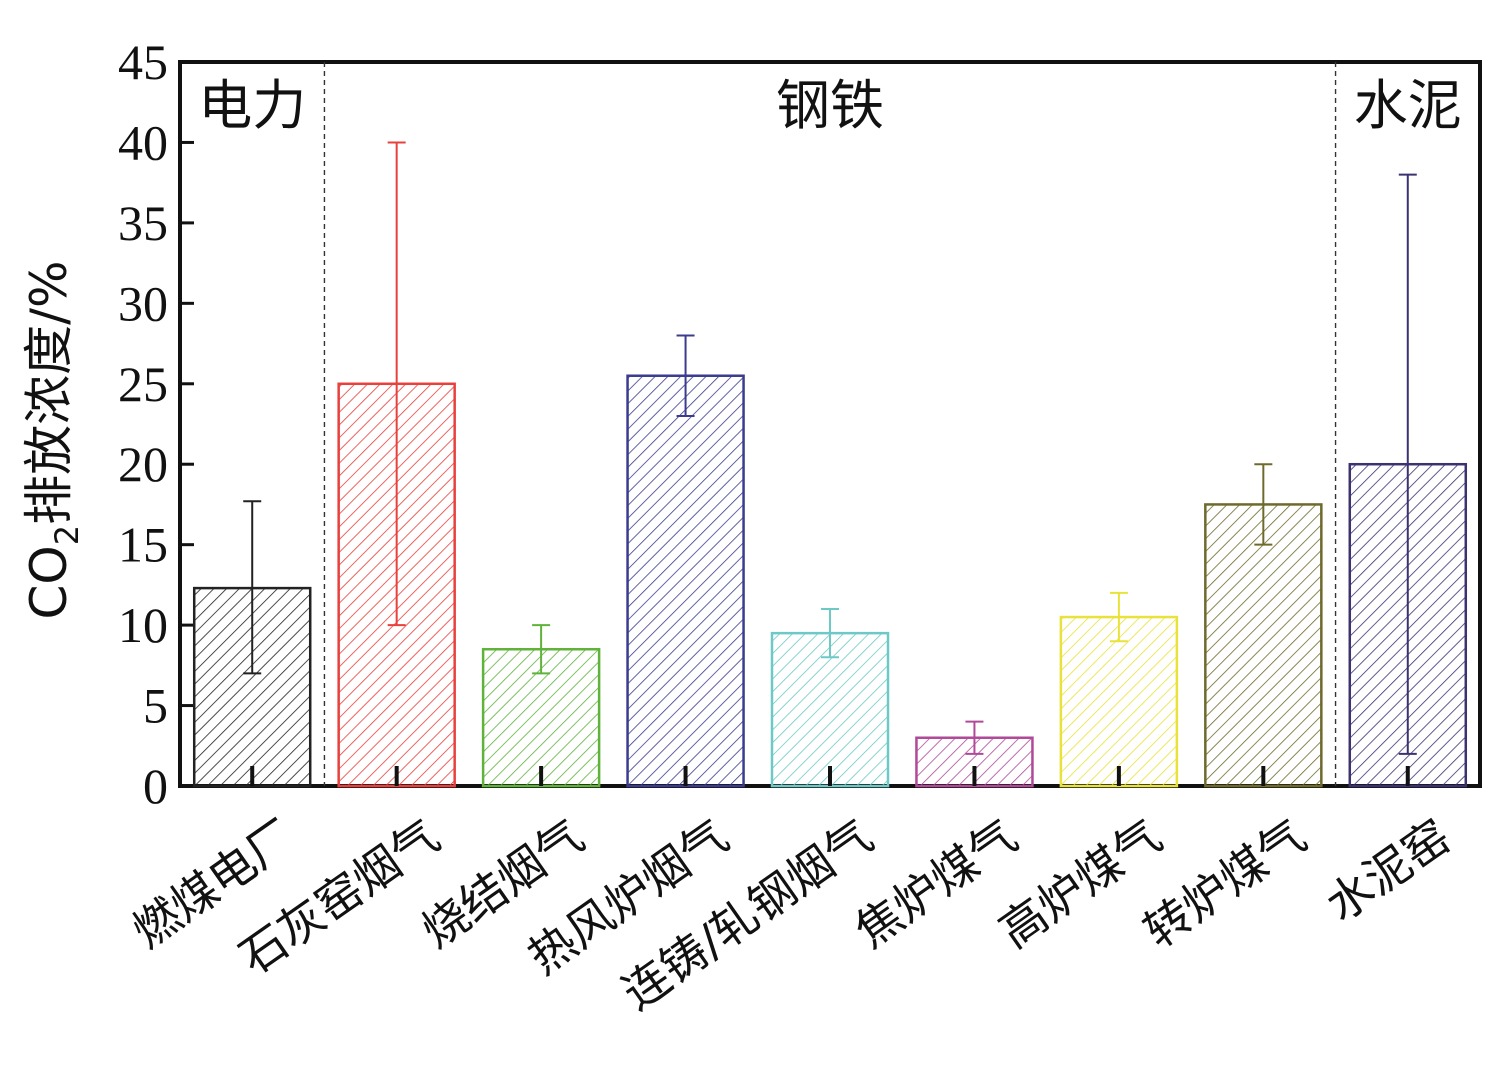  What do you see at coordinates (53, 440) in the screenshot?
I see `y-axis-label: CO2排放浓度/%` at bounding box center [53, 440].